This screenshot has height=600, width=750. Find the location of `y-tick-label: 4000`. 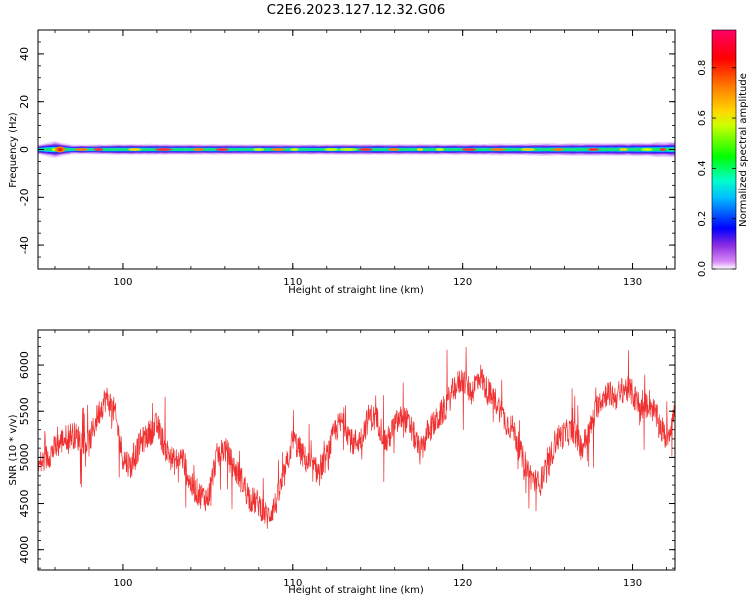

y-tick-label: 4000 is located at coordinates (24, 550).